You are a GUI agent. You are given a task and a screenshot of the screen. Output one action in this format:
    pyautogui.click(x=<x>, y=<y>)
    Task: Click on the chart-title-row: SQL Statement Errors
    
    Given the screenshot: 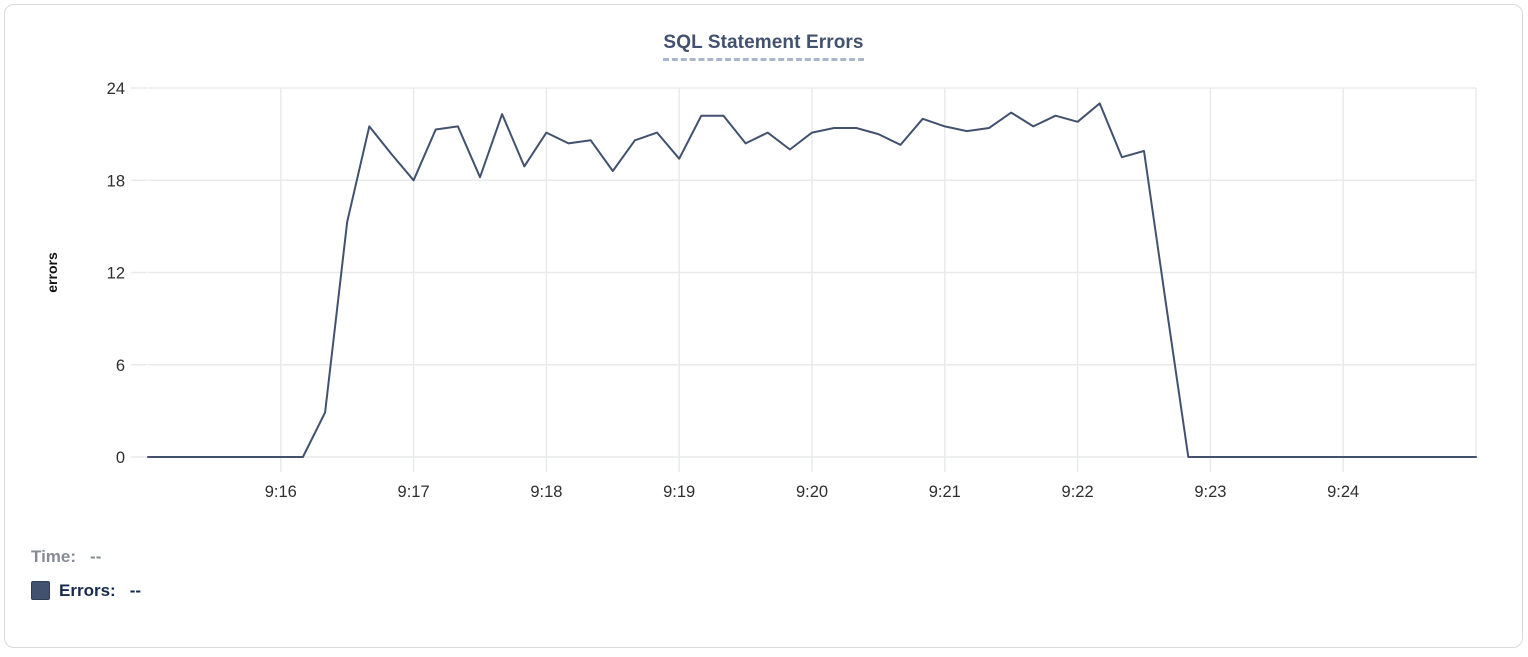 What is the action you would take?
    pyautogui.click(x=763, y=46)
    